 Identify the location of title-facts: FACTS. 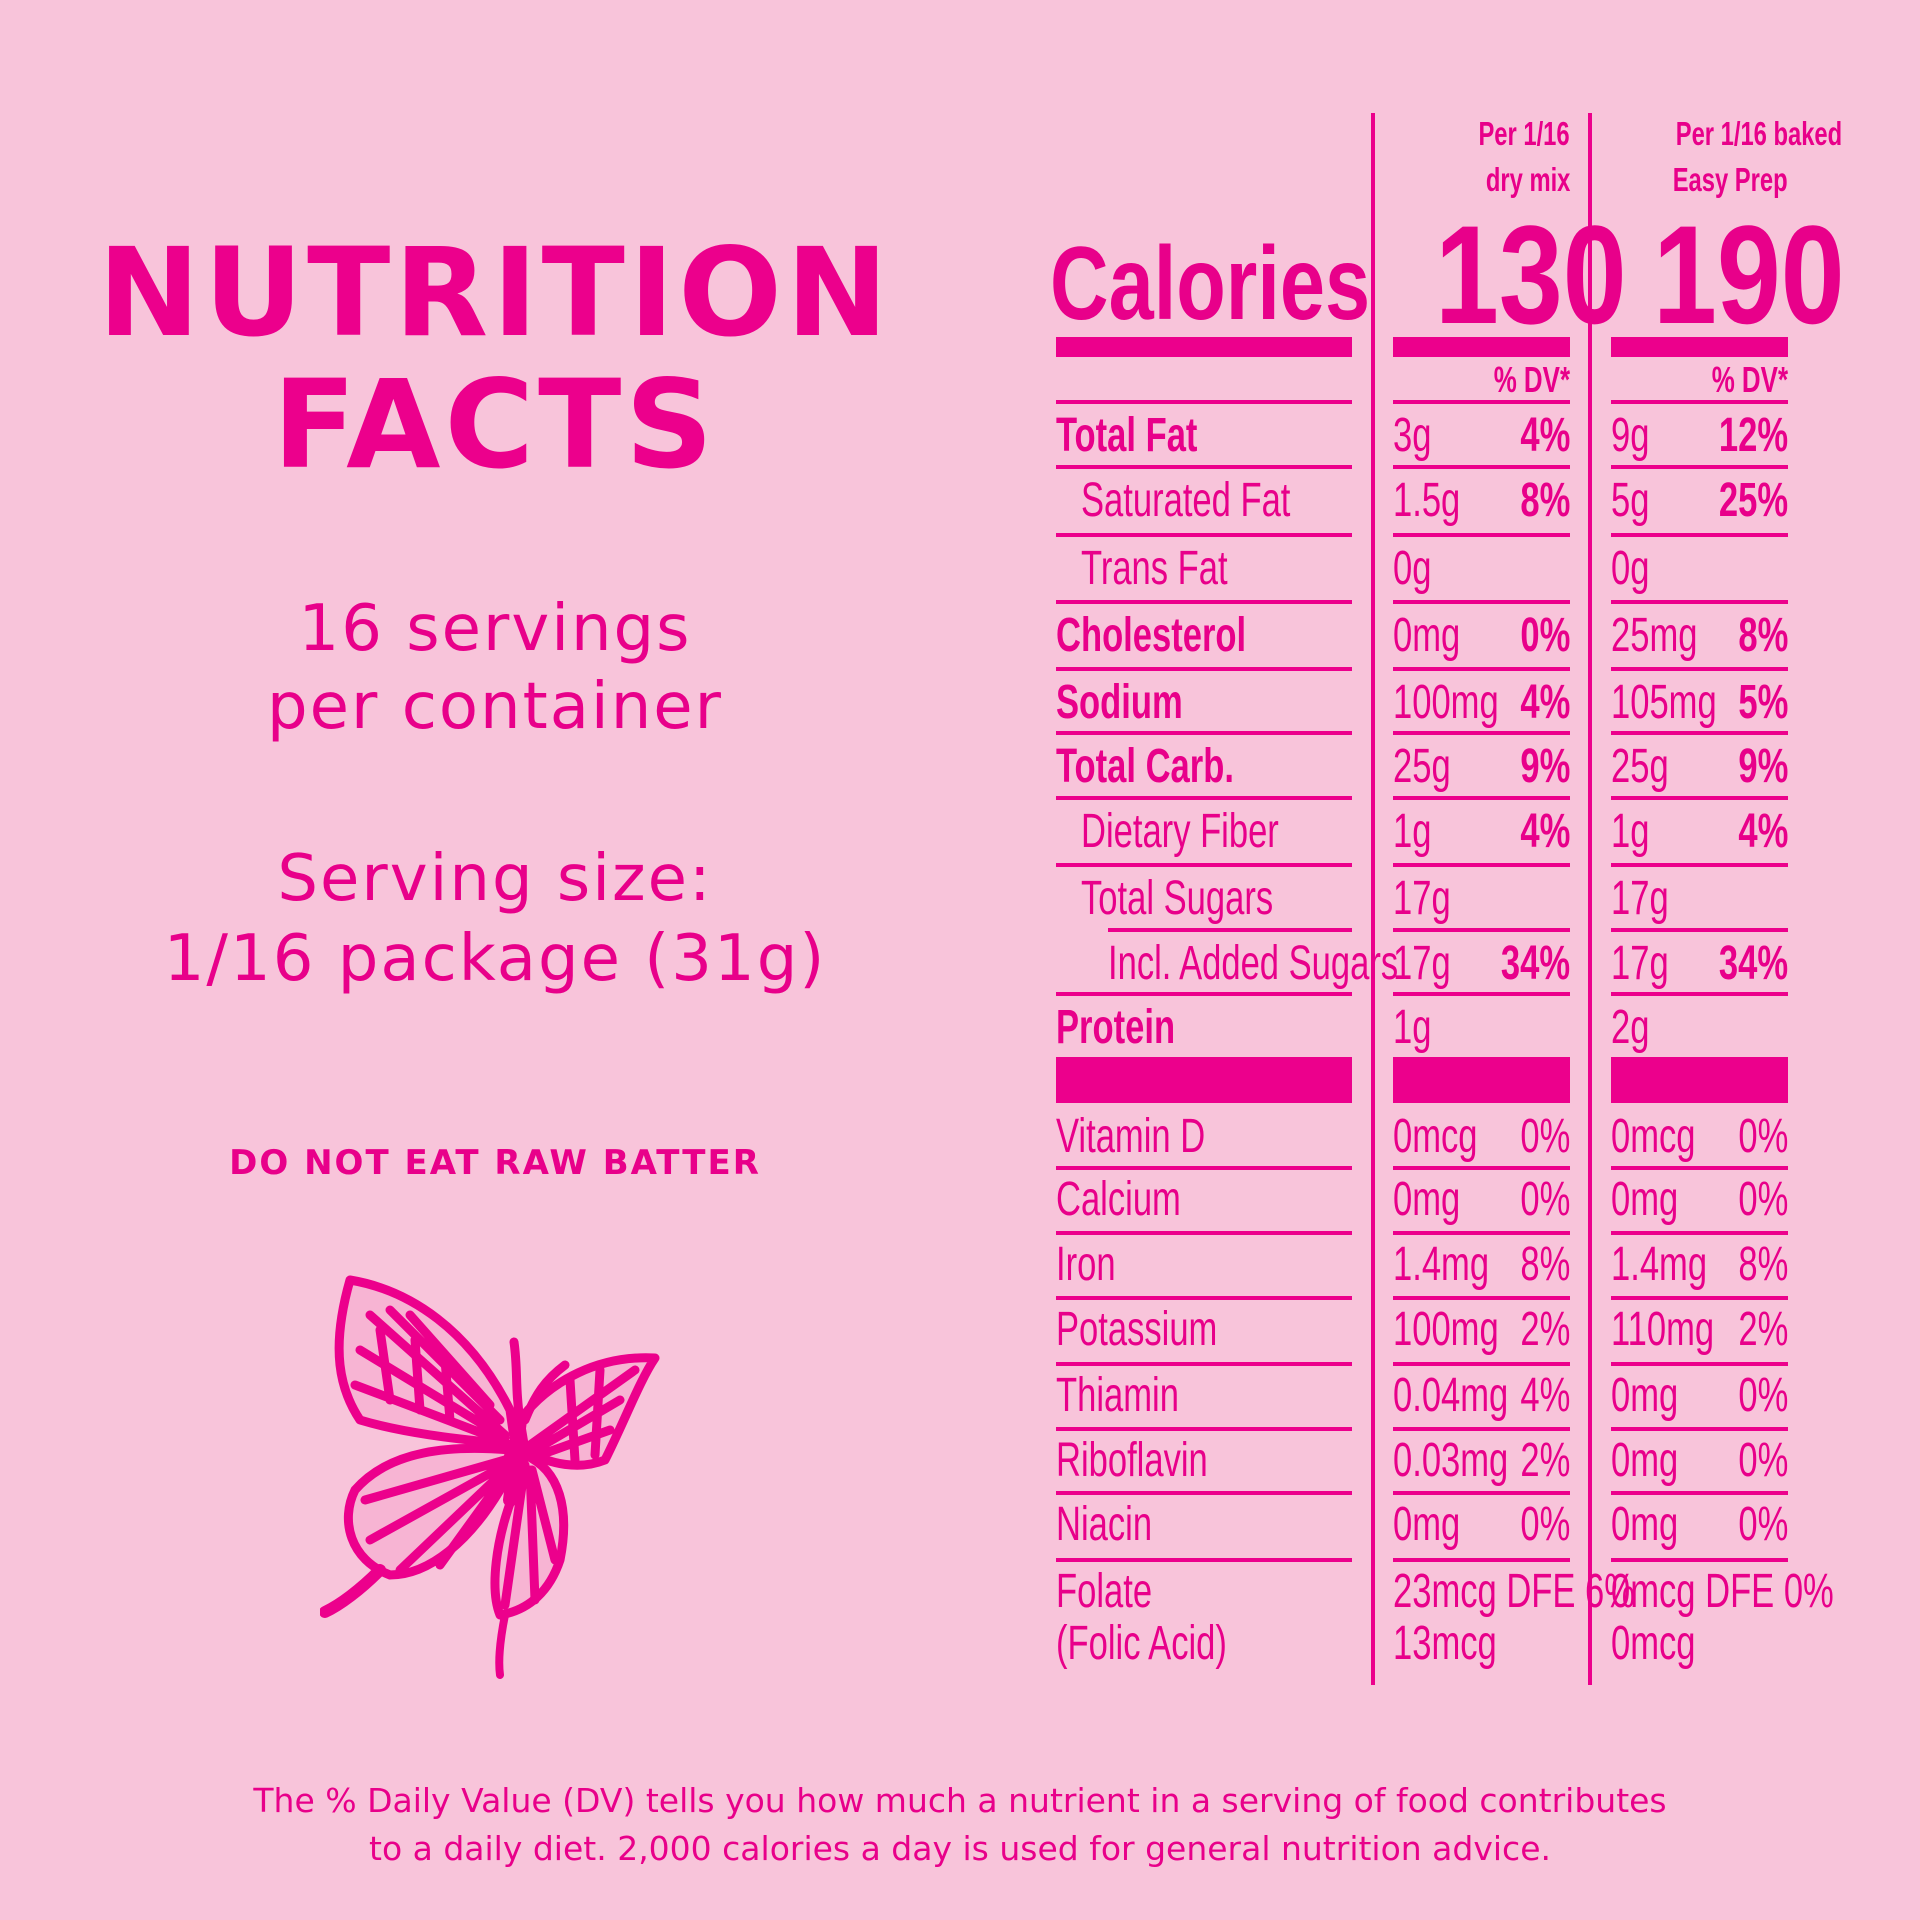
(495, 425).